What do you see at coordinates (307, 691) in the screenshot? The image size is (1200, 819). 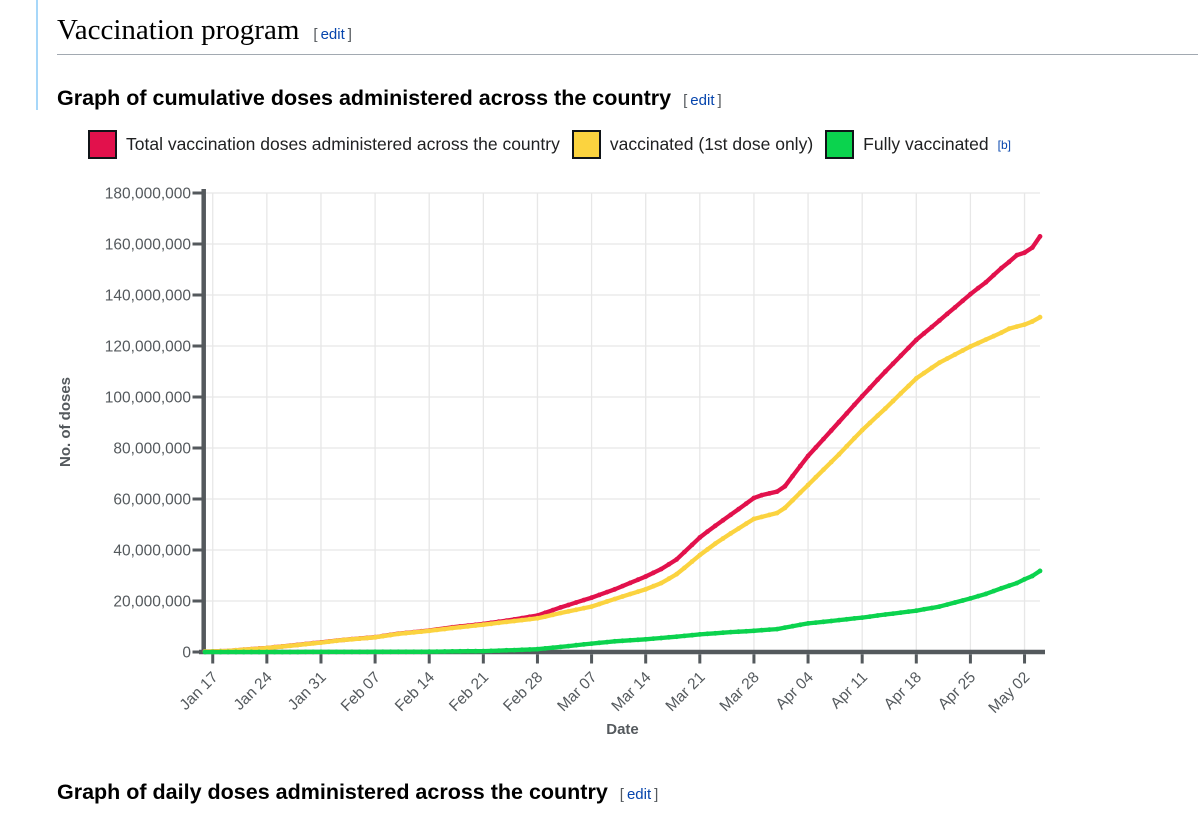 I see `x-tick-label: Jan 31` at bounding box center [307, 691].